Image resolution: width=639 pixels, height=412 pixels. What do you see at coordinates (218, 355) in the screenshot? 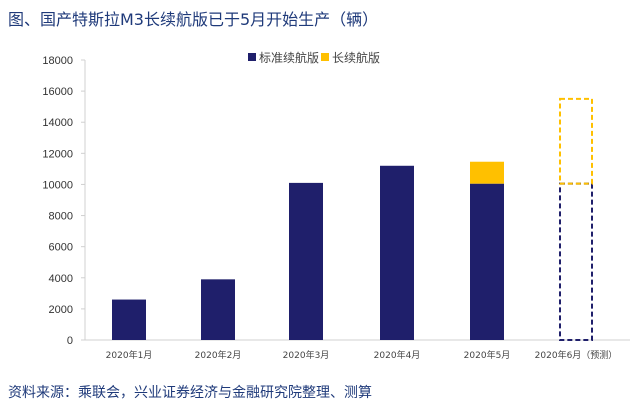
I see `x-tick-label: 2020年2月` at bounding box center [218, 355].